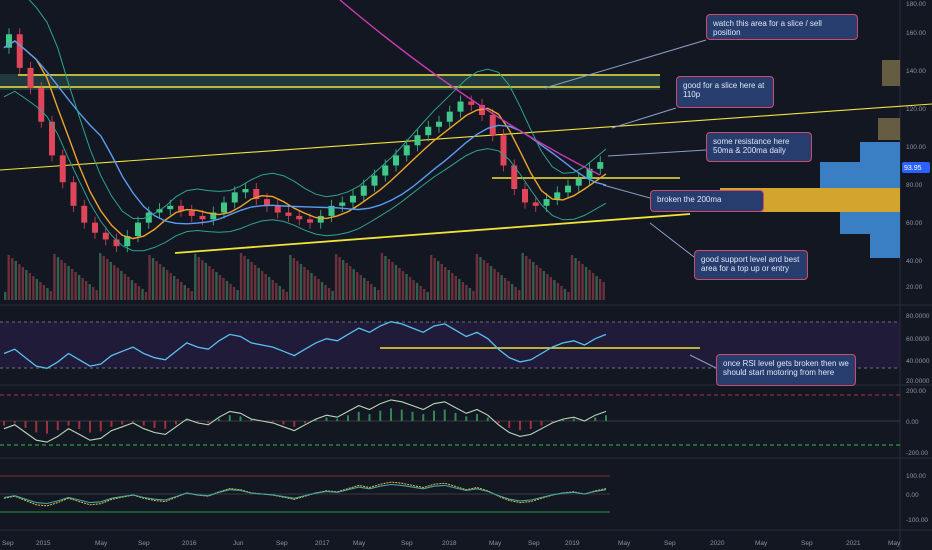 The width and height of the screenshot is (932, 550). I want to click on upper-trendline, so click(466, 137).